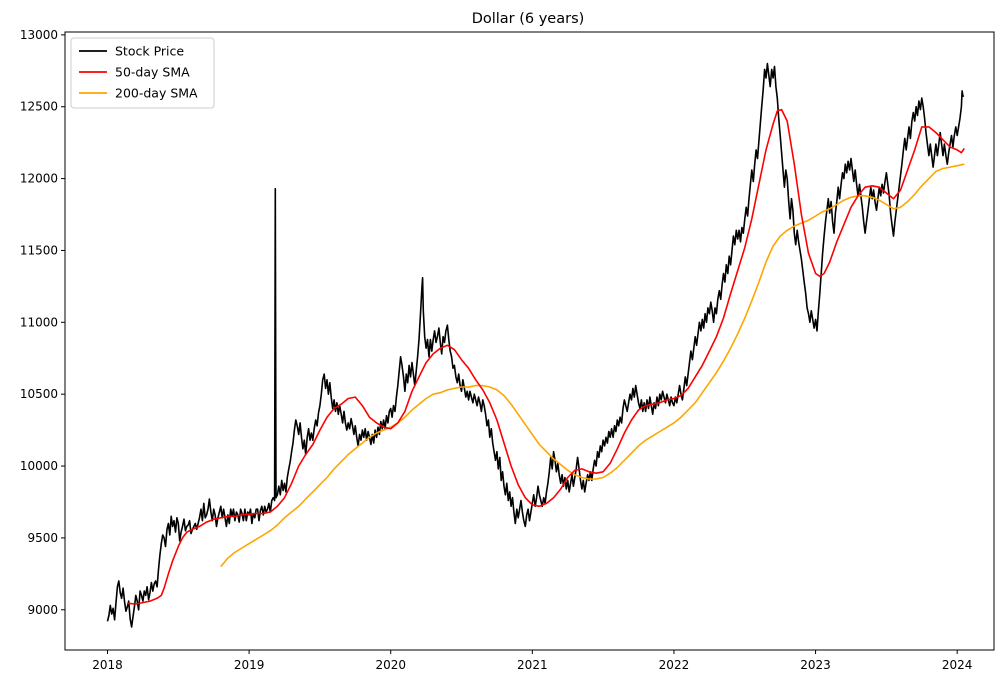 The width and height of the screenshot is (1003, 682). What do you see at coordinates (42, 538) in the screenshot?
I see `y-tick-label: 9500` at bounding box center [42, 538].